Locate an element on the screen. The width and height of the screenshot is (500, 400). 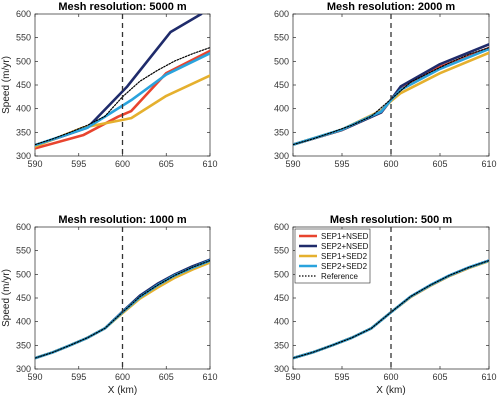
legend-entry: SEP1+NSED is located at coordinates (345, 236).